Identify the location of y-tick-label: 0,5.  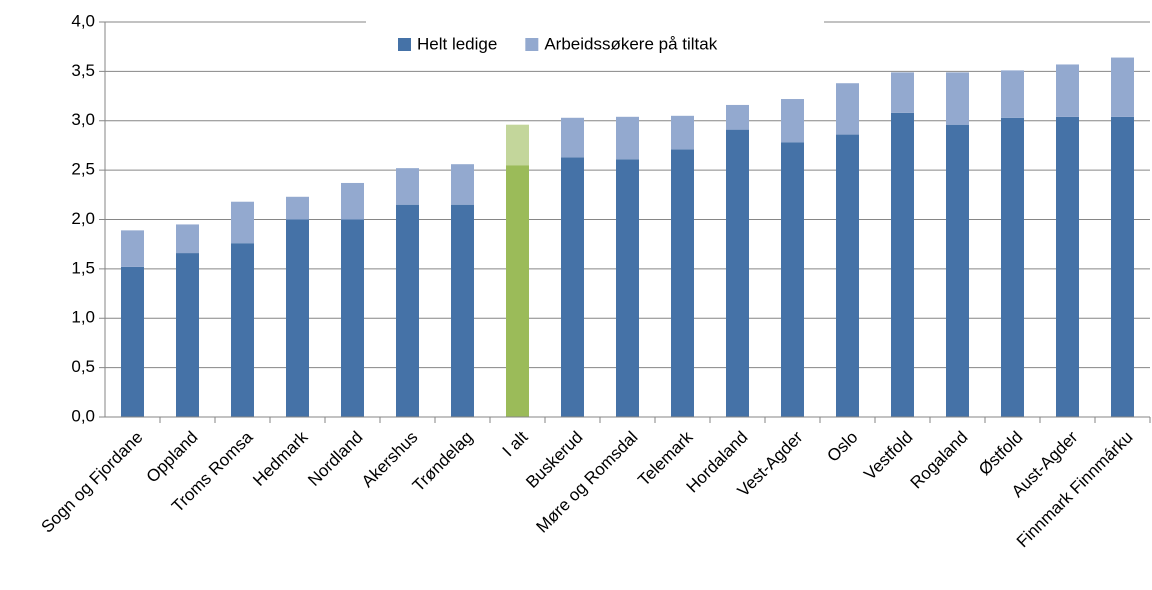
(83, 366).